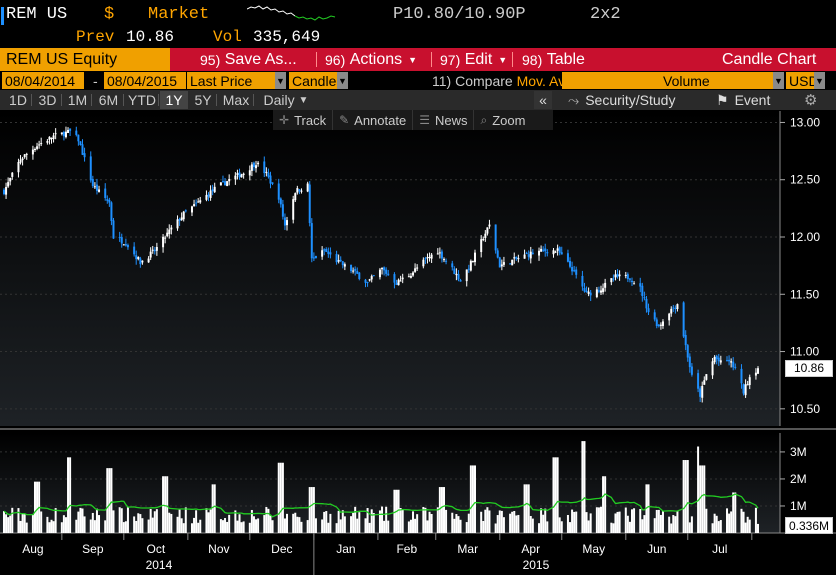  I want to click on layout-grid-label: 2x2, so click(605, 14).